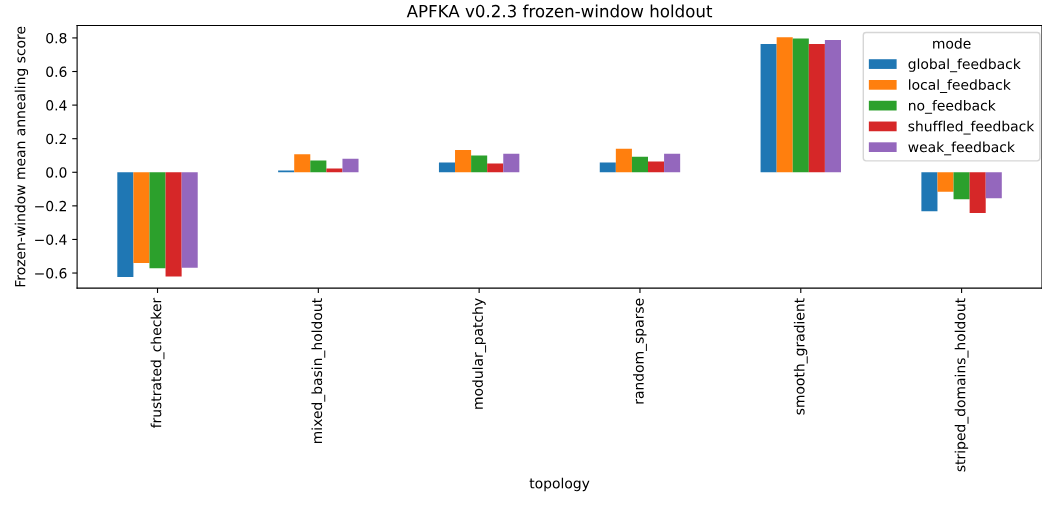 Image resolution: width=1042 pixels, height=510 pixels. Describe the element at coordinates (640, 351) in the screenshot. I see `x-tick-label: random_sparse` at that location.